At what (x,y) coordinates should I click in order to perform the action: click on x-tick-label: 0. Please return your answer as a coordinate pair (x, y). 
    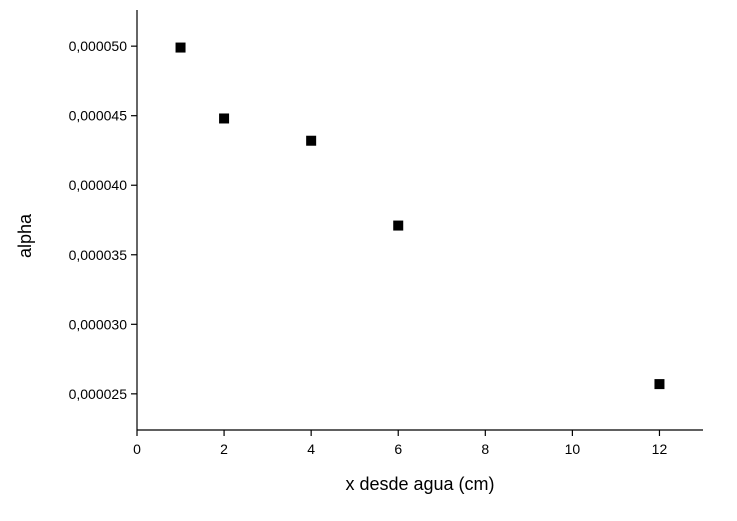
    Looking at the image, I should click on (137, 449).